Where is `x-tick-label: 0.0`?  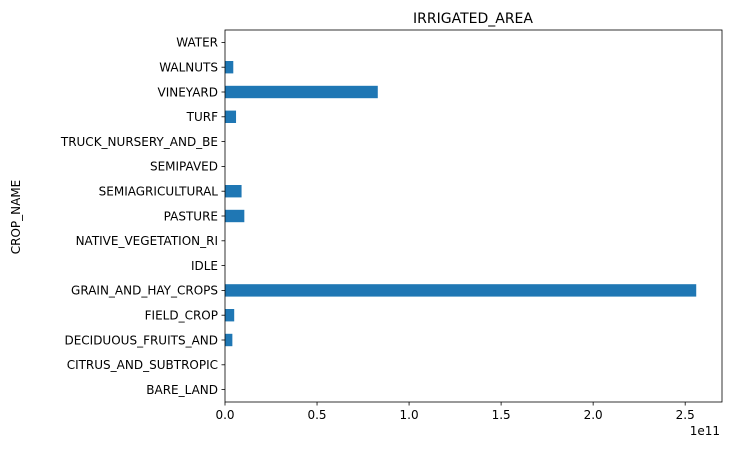
x-tick-label: 0.0 is located at coordinates (224, 415).